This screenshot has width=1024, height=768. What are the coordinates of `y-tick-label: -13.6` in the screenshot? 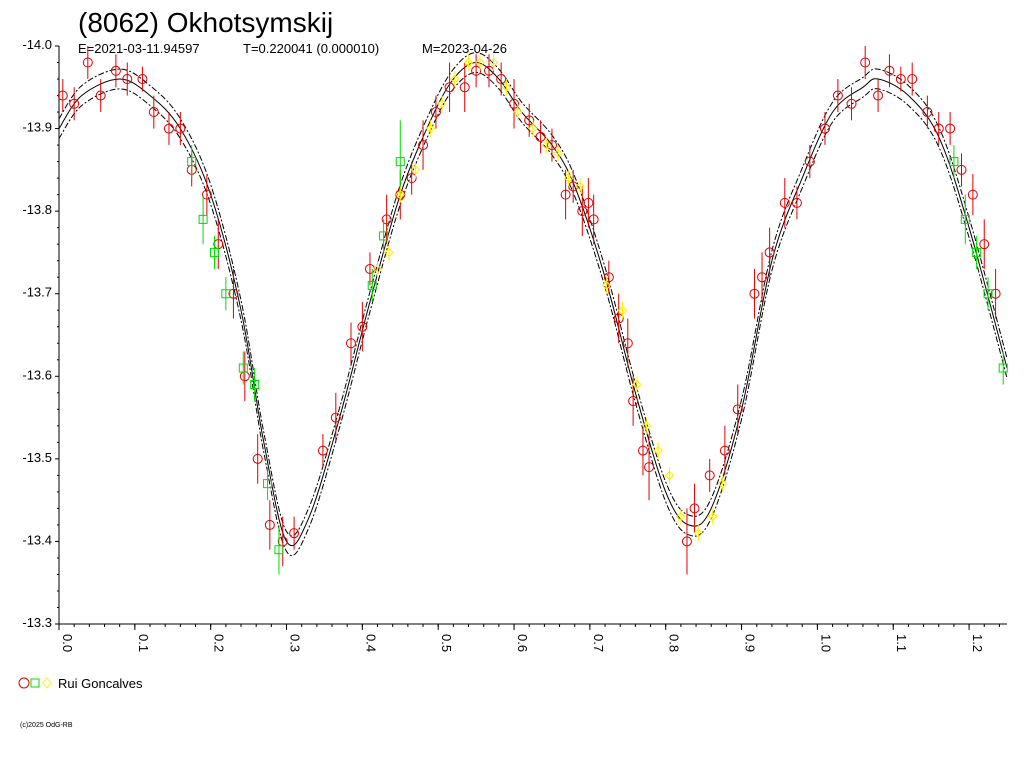 It's located at (37, 374).